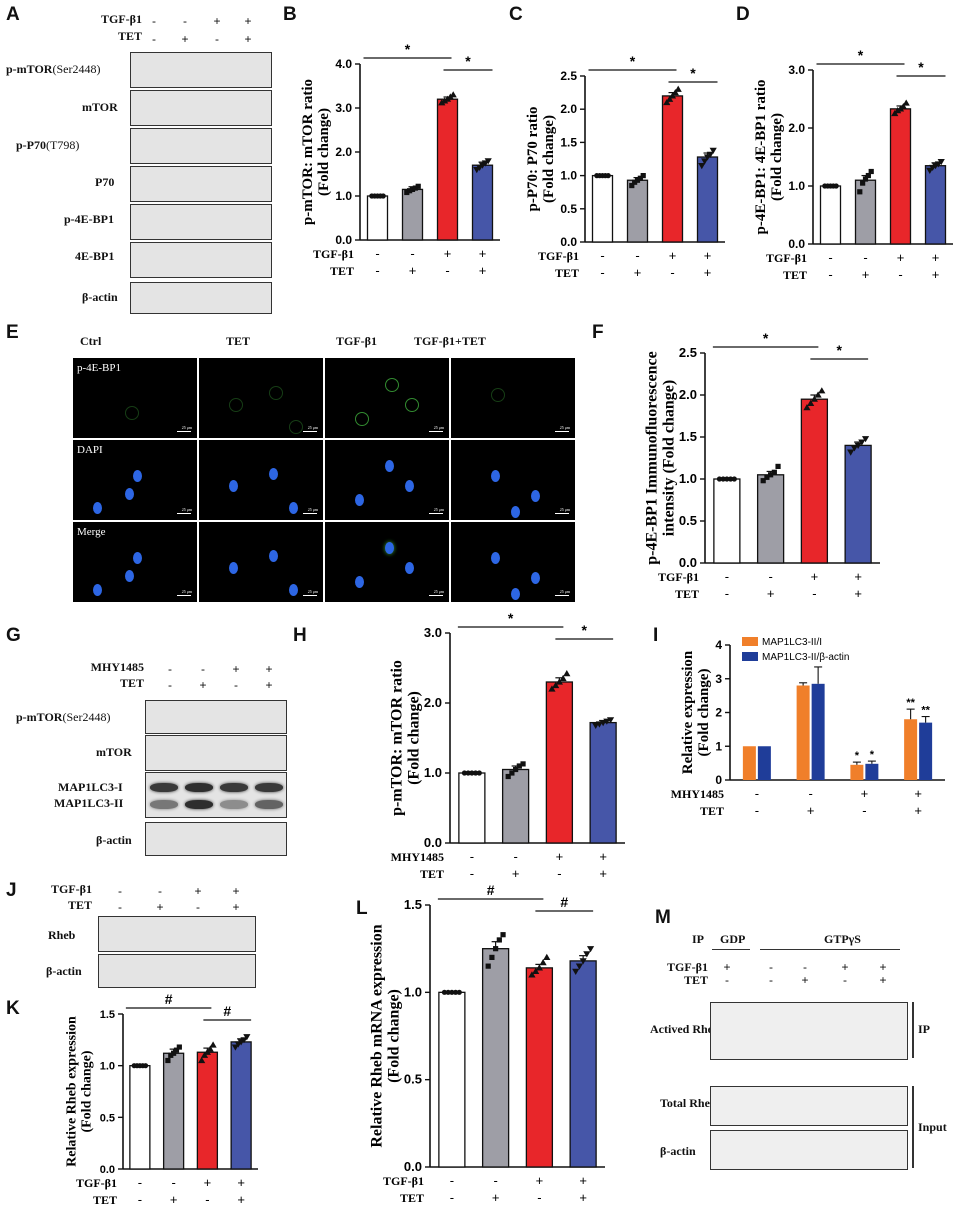  I want to click on legend-label: MAP1LC3-II/β-actin, so click(805, 657).